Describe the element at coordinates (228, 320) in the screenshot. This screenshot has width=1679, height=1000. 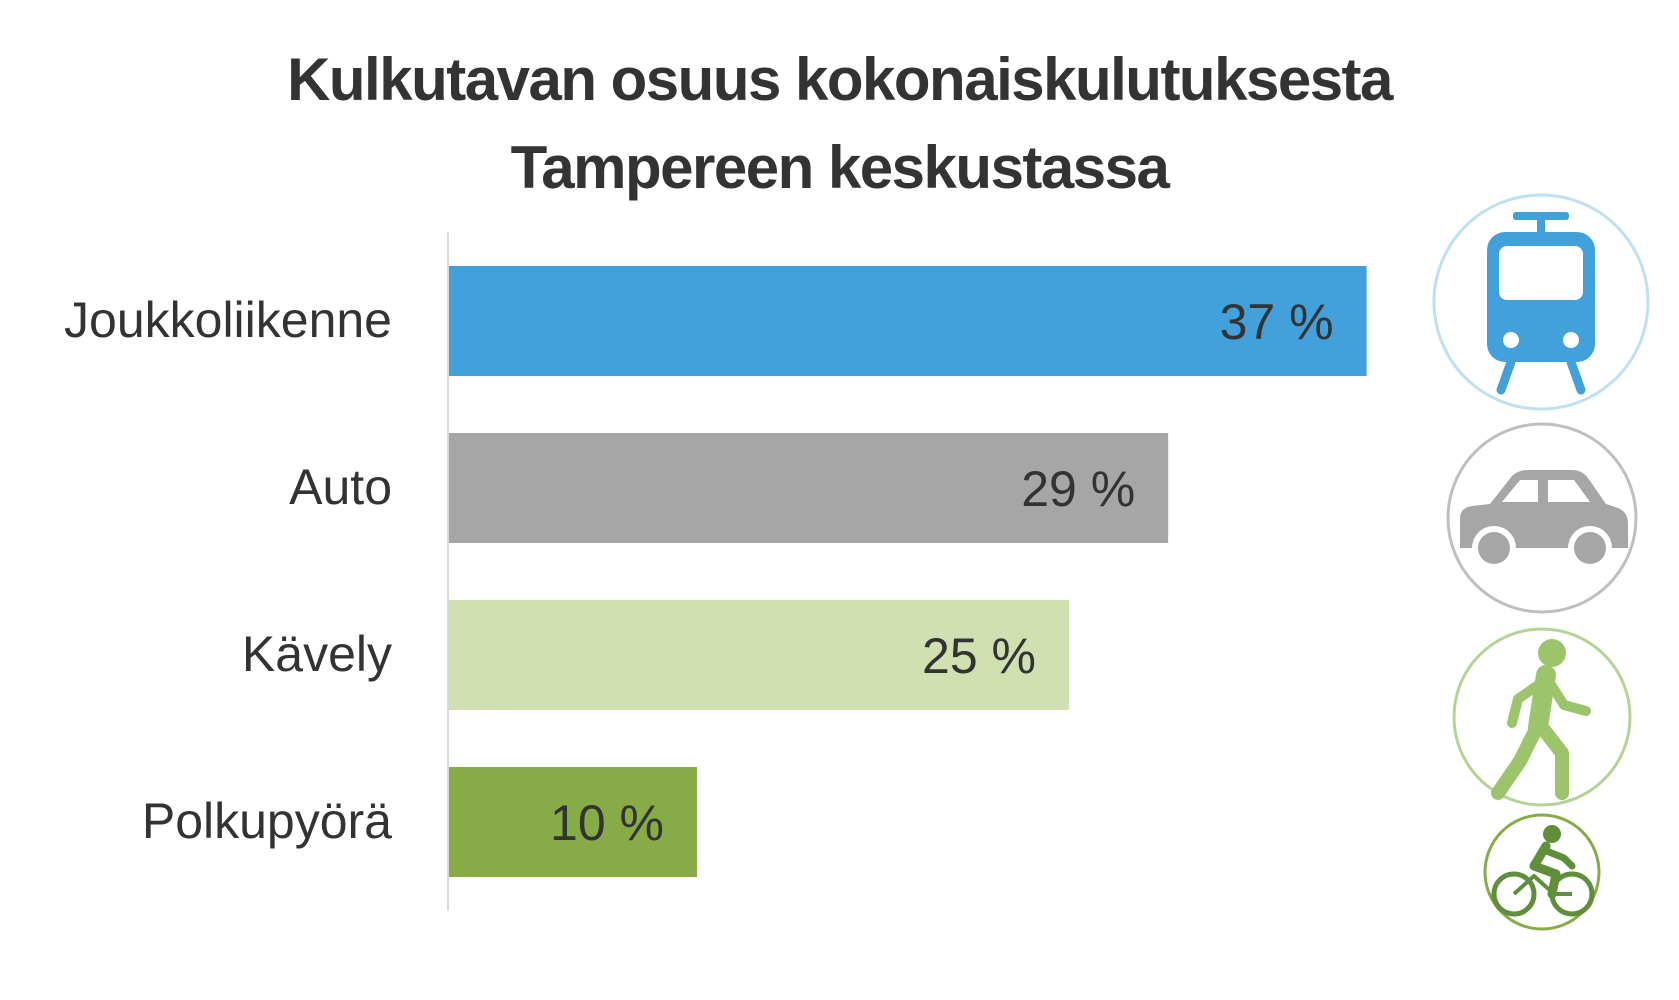
I see `category-label: Joukkoliikenne` at that location.